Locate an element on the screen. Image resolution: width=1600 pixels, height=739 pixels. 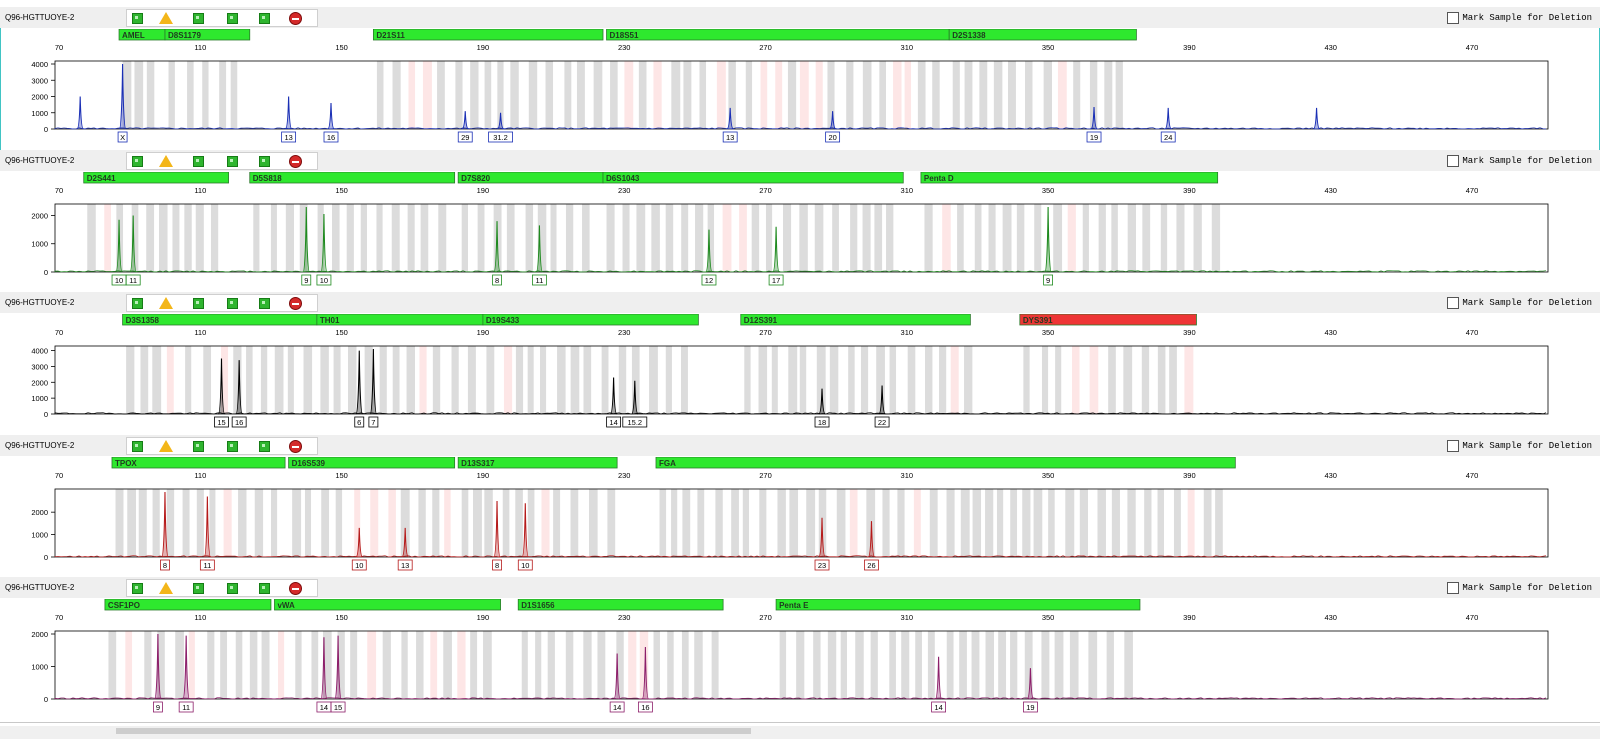
locus-bar-d21s11 is located at coordinates (488, 35).